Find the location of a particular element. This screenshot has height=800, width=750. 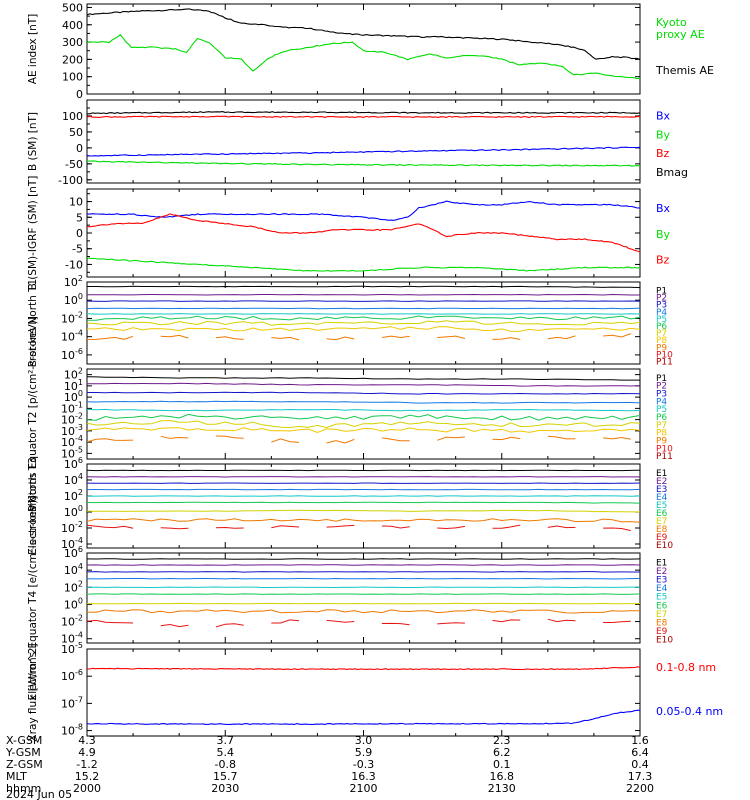

legend-entry: 0.1-0.8 nm is located at coordinates (686, 667).